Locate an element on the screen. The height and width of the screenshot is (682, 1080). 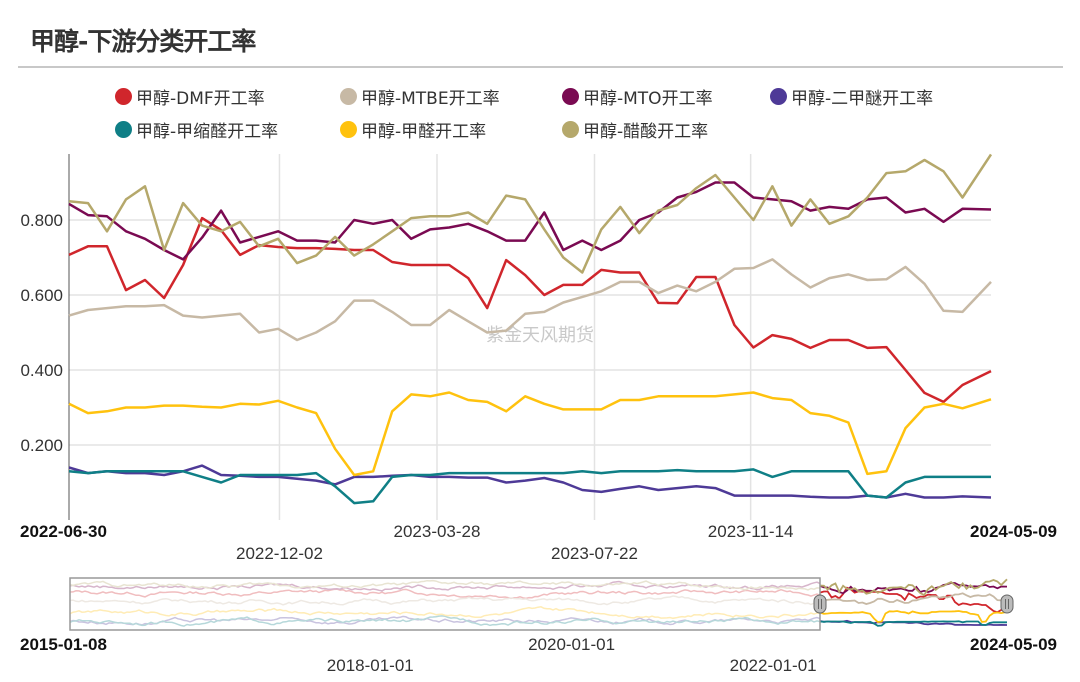
legend-item: 甲醇-甲醛开工率 is located at coordinates (413, 129).